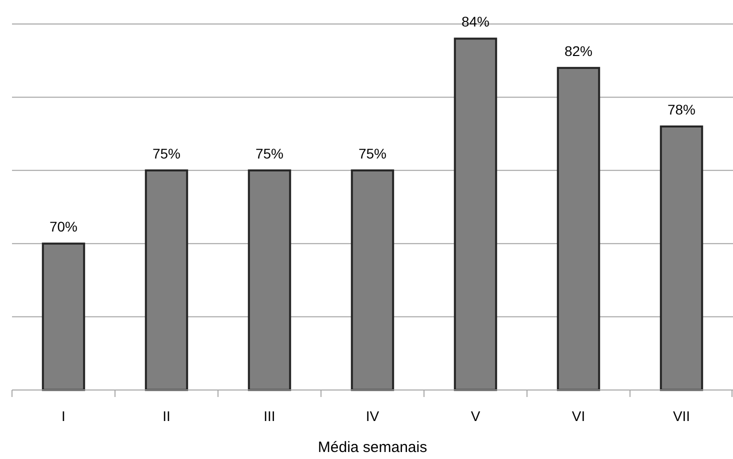  I want to click on x-tick-label: I, so click(64, 416).